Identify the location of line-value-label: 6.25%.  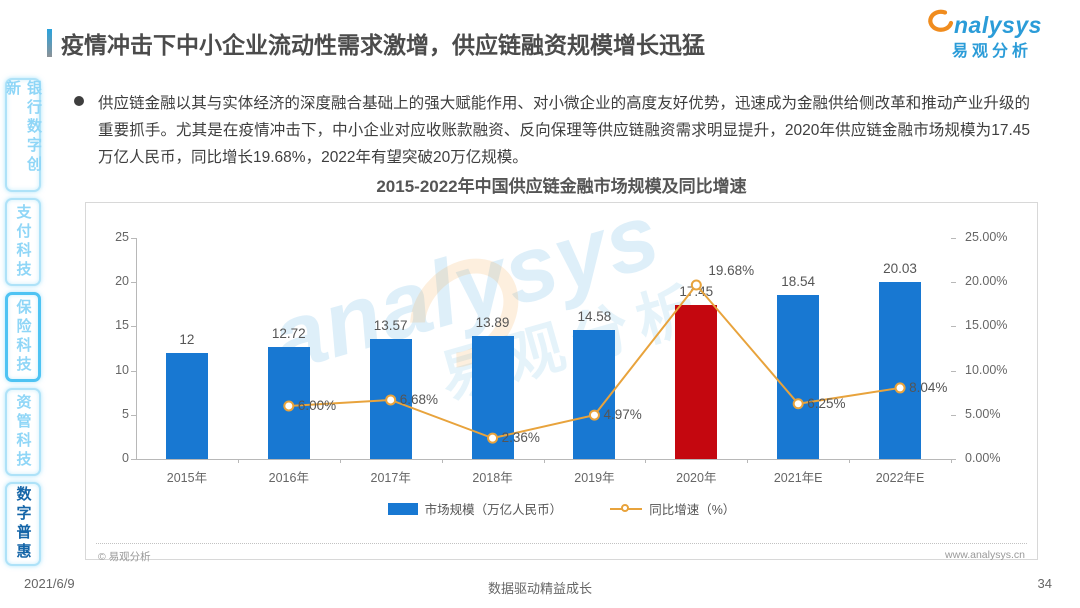
(826, 403).